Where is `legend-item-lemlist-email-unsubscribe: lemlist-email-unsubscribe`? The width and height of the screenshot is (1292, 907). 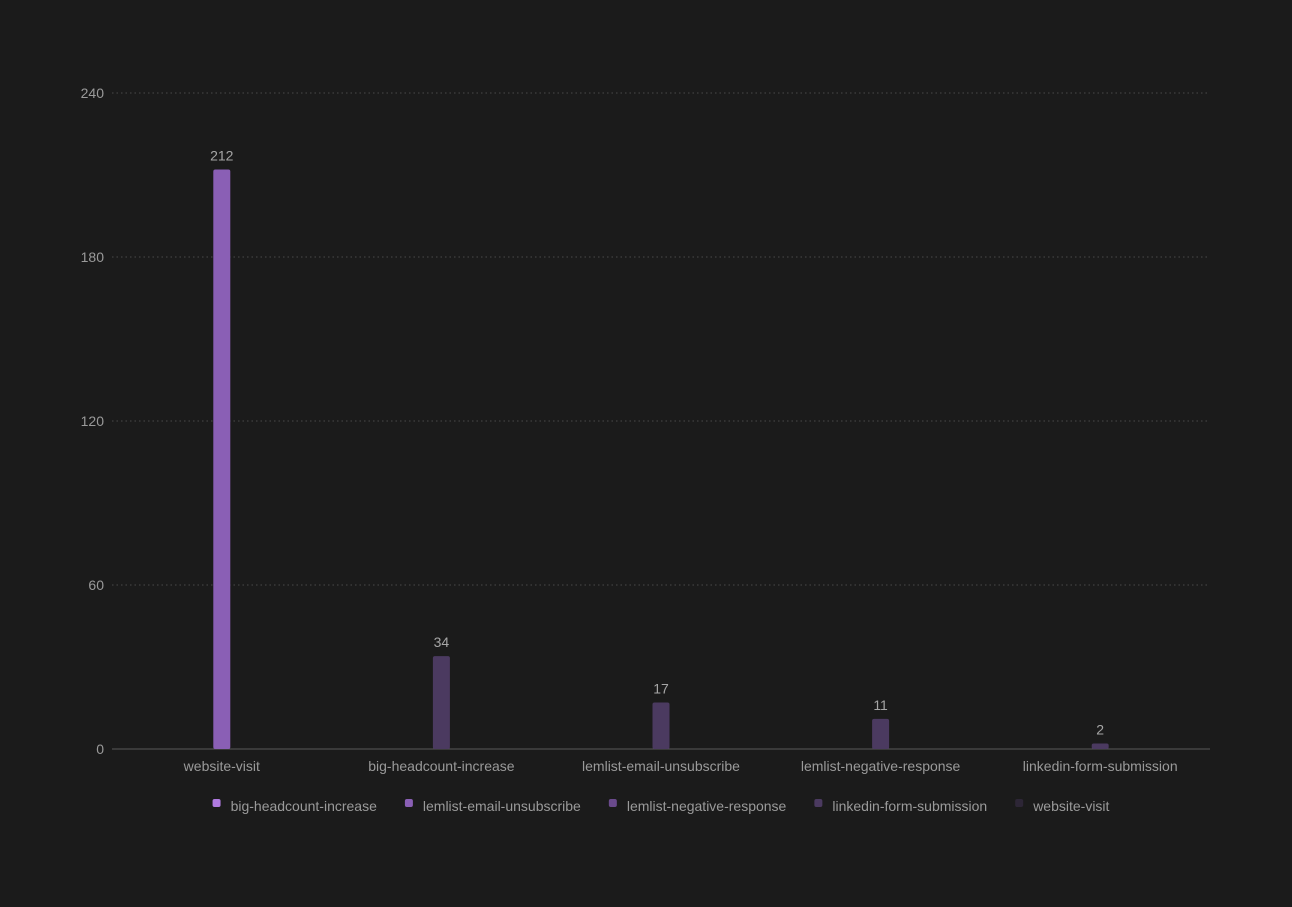
legend-item-lemlist-email-unsubscribe: lemlist-email-unsubscribe is located at coordinates (492, 806).